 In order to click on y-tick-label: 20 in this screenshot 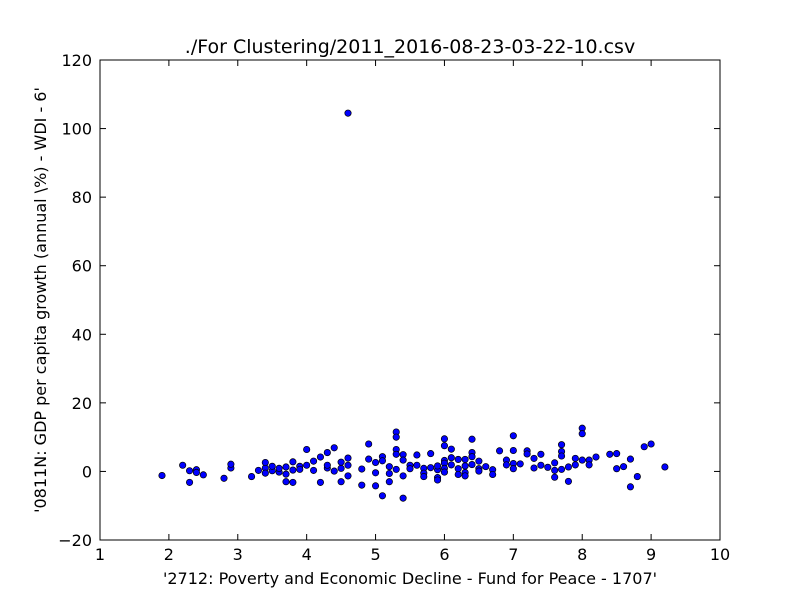, I will do `click(82, 403)`.